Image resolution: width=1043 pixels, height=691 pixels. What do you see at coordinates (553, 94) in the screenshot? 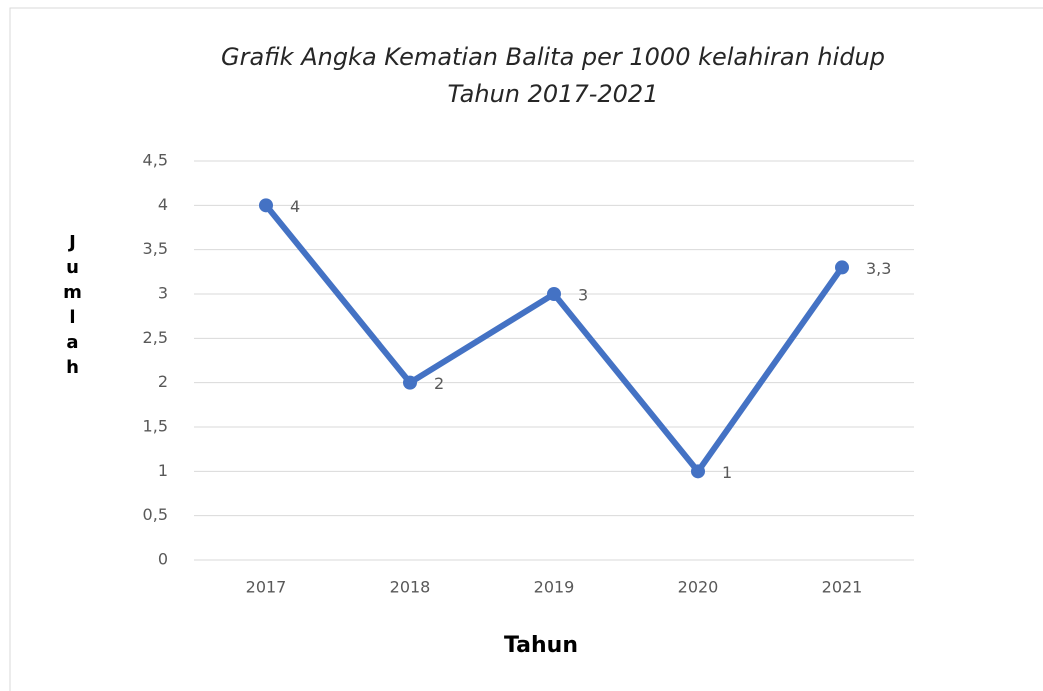
I see `chart-title: Tahun 2017-2021` at bounding box center [553, 94].